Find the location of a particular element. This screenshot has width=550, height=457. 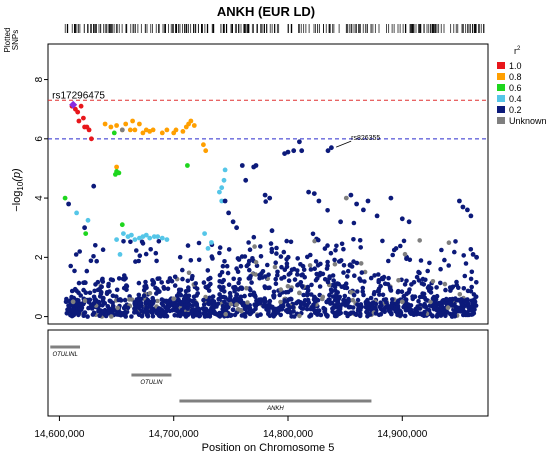

legend-label: 0.4 is located at coordinates (515, 99).